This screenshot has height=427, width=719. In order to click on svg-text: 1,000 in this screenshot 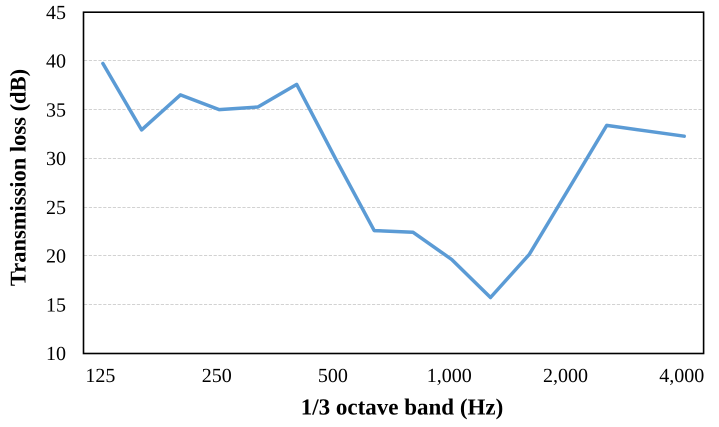, I will do `click(449, 376)`.